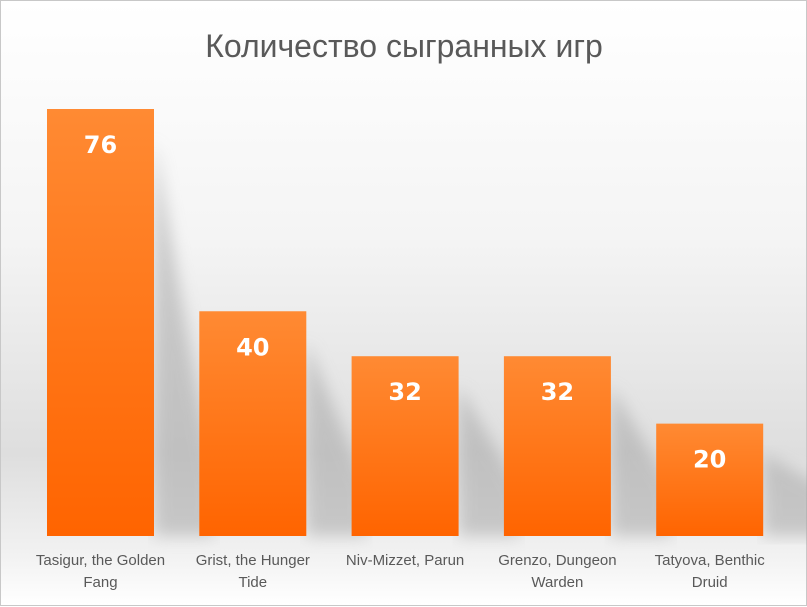  I want to click on data-label: 76, so click(100, 145).